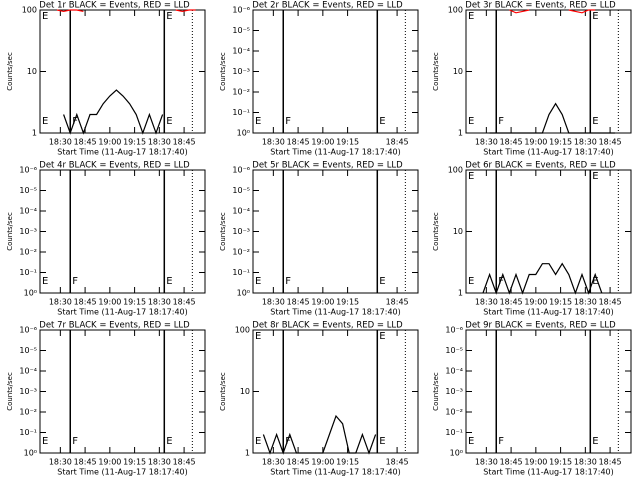 The image size is (640, 484). What do you see at coordinates (114, 326) in the screenshot?
I see `chart-title: Det 7r BLACK = Events, RED = LLD` at bounding box center [114, 326].